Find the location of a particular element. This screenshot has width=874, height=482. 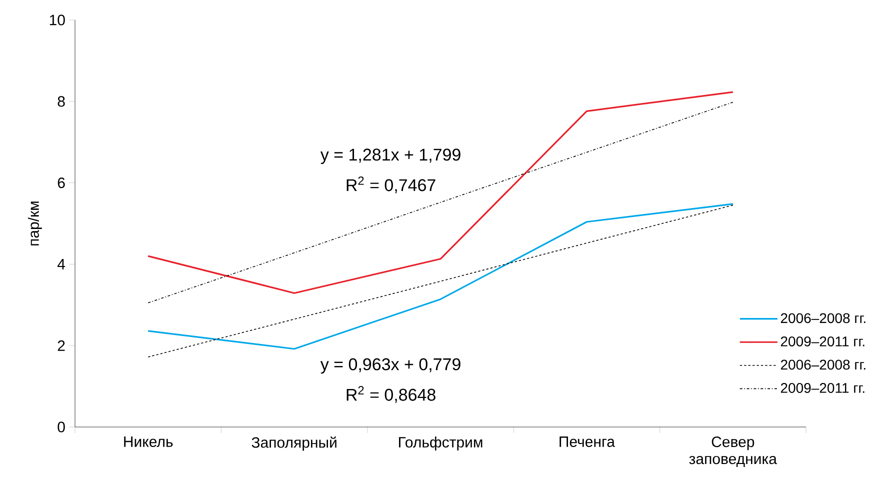

x-tick-label: Печенга is located at coordinates (587, 441).